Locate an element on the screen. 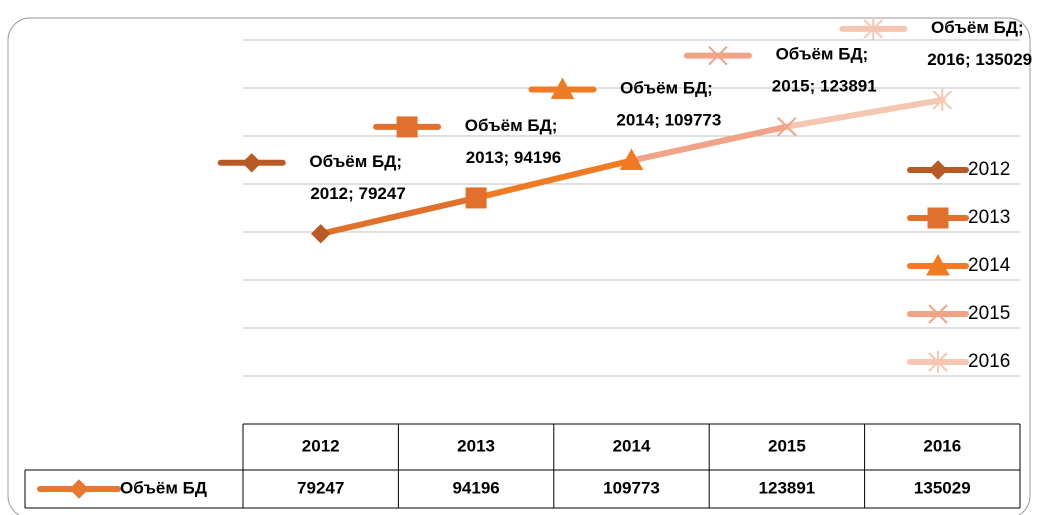 The height and width of the screenshot is (515, 1039). data-label: Объём БД; 2014; 109773 is located at coordinates (667, 104).